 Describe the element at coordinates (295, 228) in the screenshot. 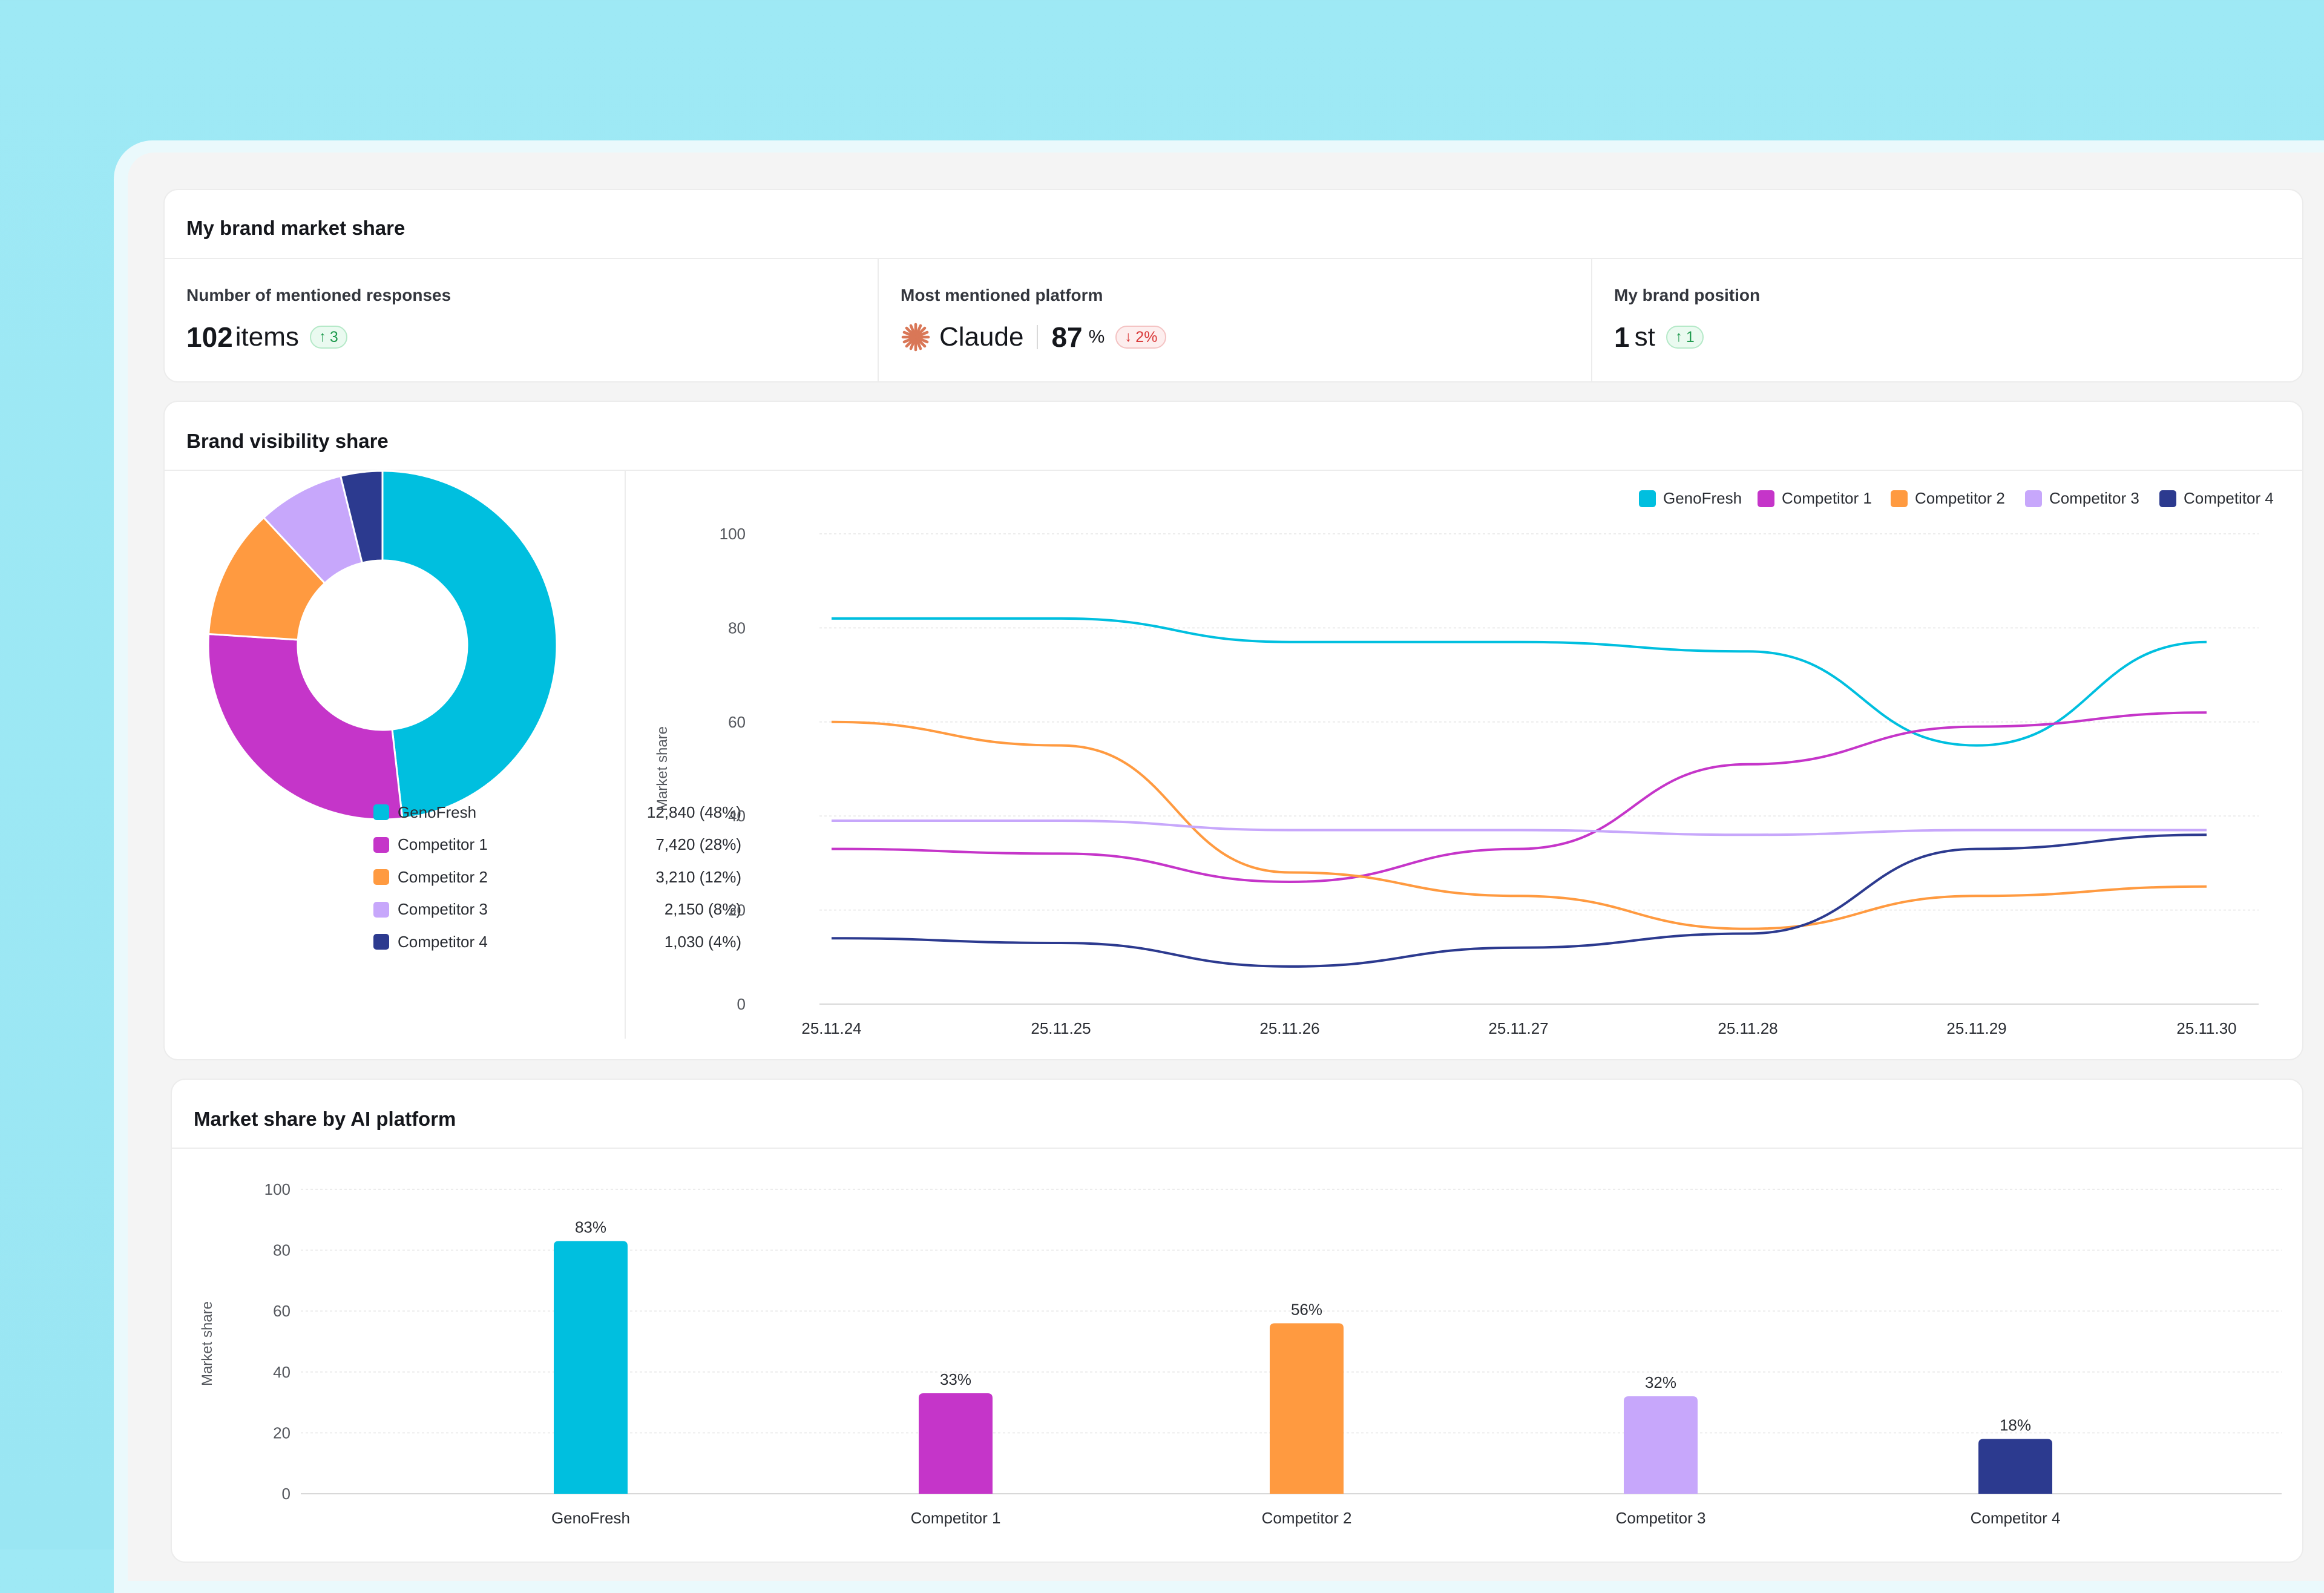

I see `card-title: My brand market share` at that location.